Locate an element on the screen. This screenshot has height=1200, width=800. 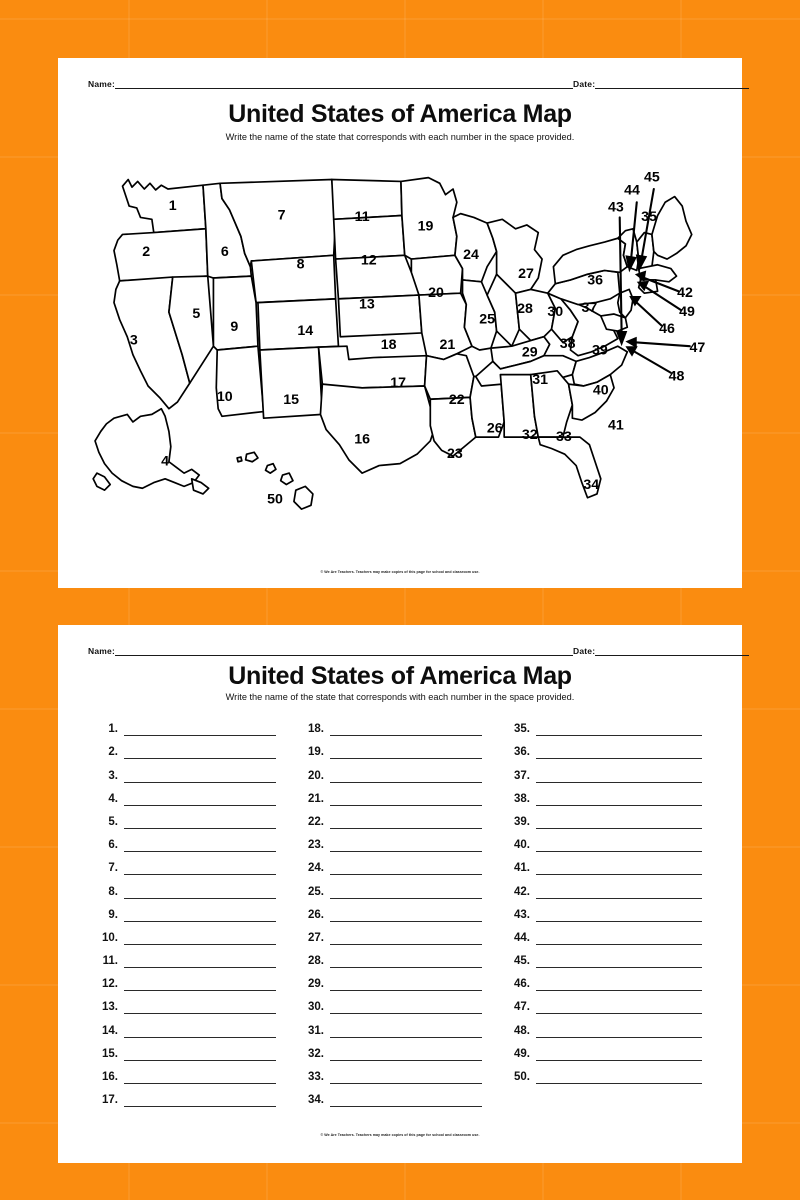
answer-row: 5. is located at coordinates (195, 817).